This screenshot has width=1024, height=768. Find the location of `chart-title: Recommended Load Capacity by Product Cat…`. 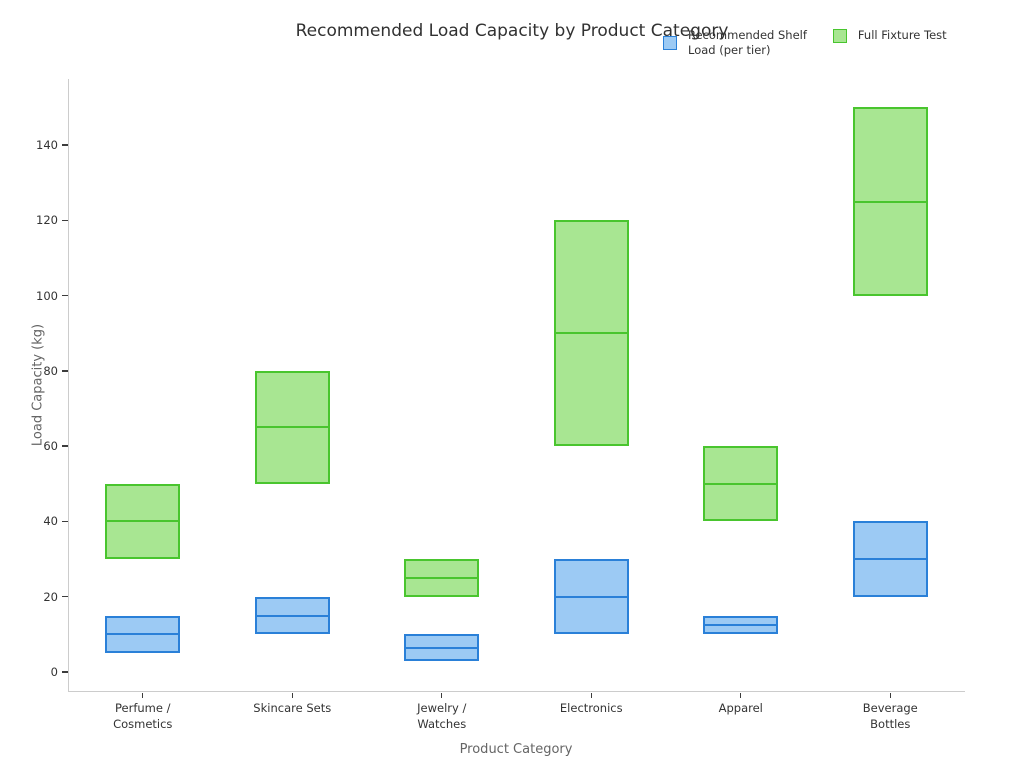

chart-title: Recommended Load Capacity by Product Cat… is located at coordinates (512, 31).